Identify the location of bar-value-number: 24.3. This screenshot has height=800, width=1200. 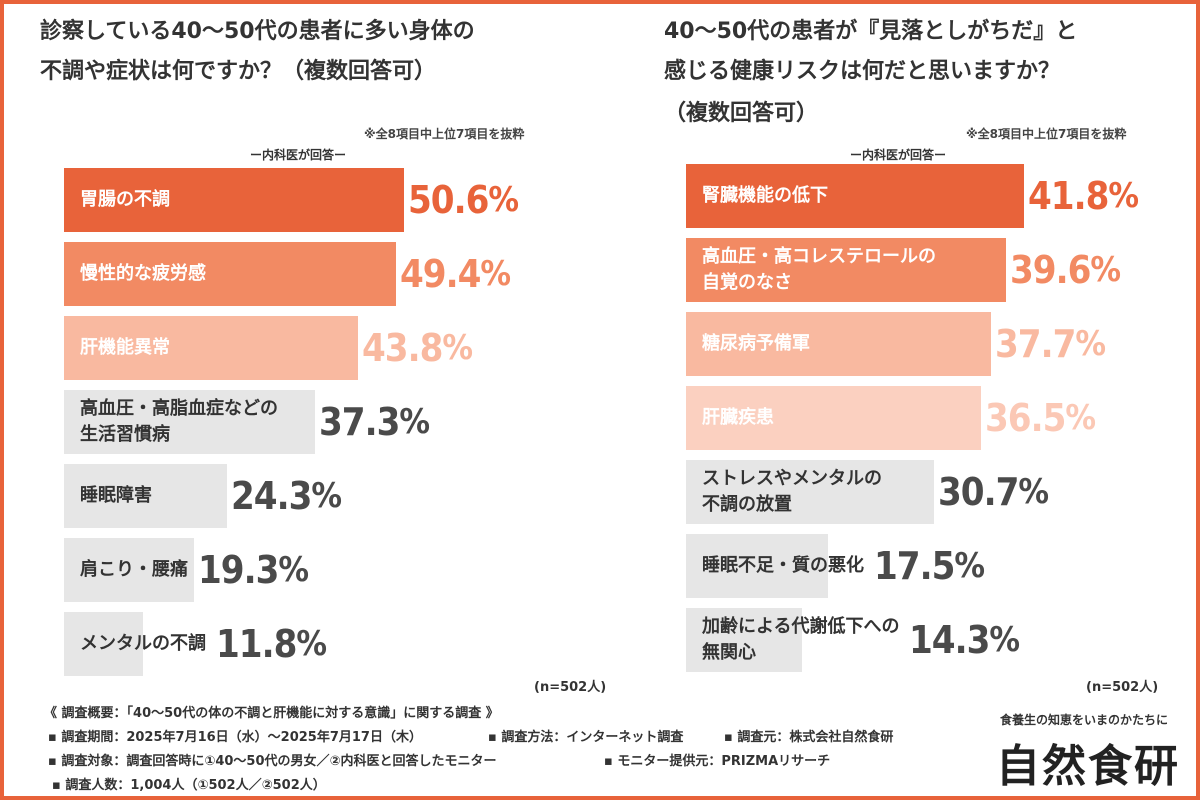
(271, 496).